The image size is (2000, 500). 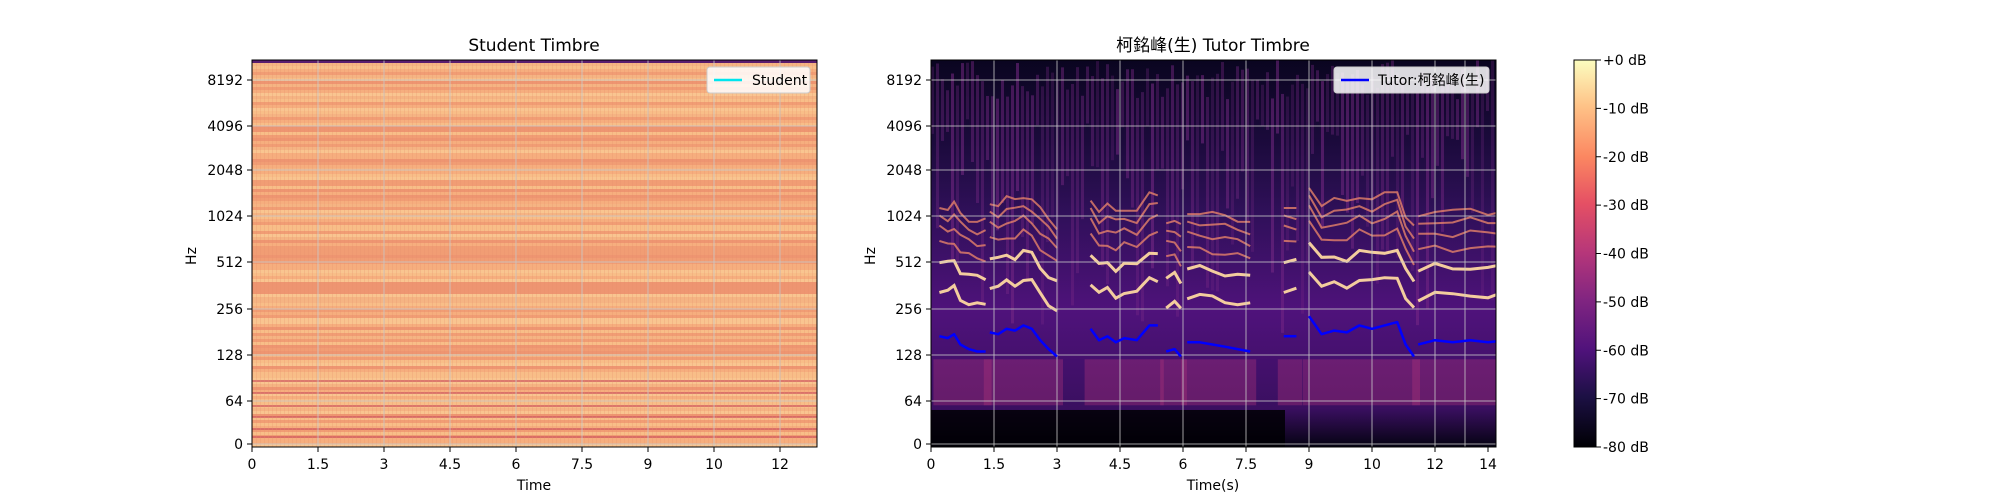 What do you see at coordinates (318, 465) in the screenshot?
I see `x-tick-label: 1.5` at bounding box center [318, 465].